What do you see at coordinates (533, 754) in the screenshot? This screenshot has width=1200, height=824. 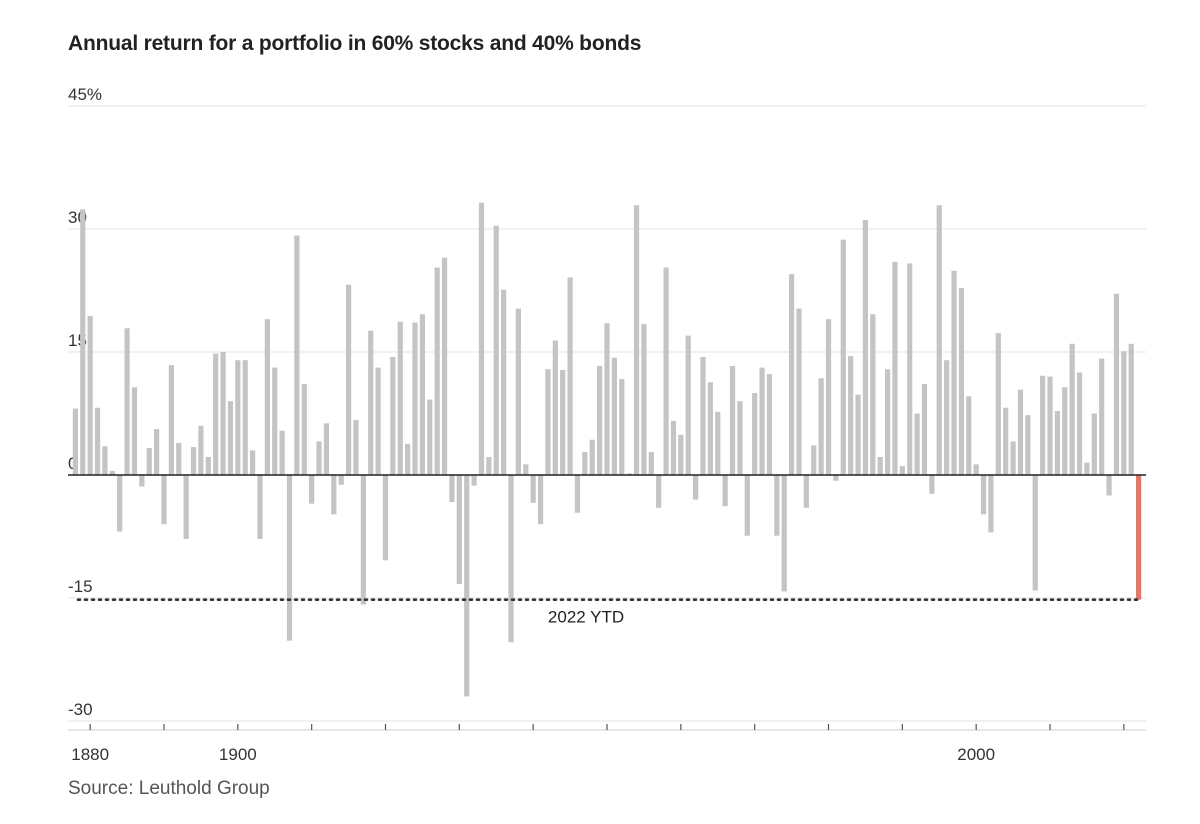 I see `x-axis-labels: 1880 1900 2000` at bounding box center [533, 754].